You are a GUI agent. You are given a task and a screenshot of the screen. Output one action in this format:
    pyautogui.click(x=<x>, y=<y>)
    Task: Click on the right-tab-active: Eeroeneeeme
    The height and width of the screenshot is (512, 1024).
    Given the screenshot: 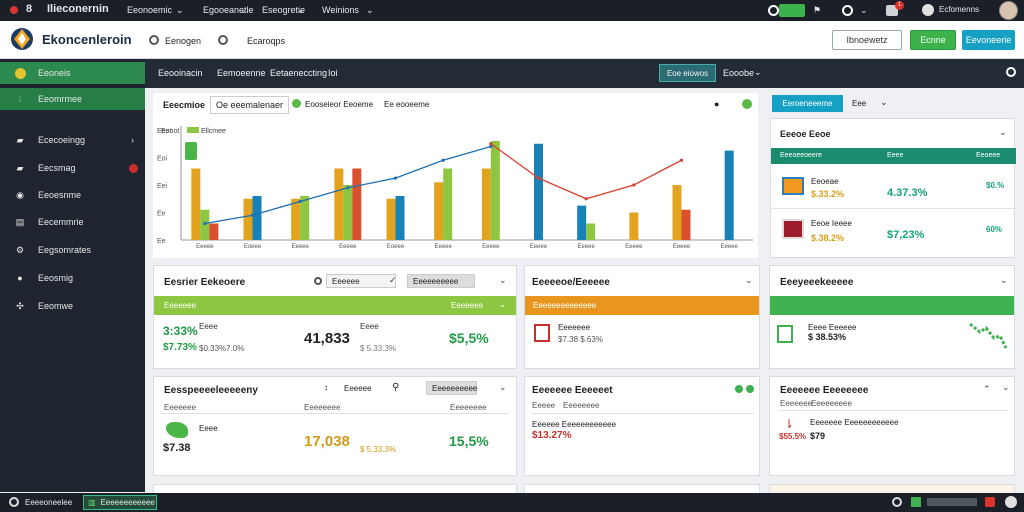 What is the action you would take?
    pyautogui.click(x=807, y=103)
    